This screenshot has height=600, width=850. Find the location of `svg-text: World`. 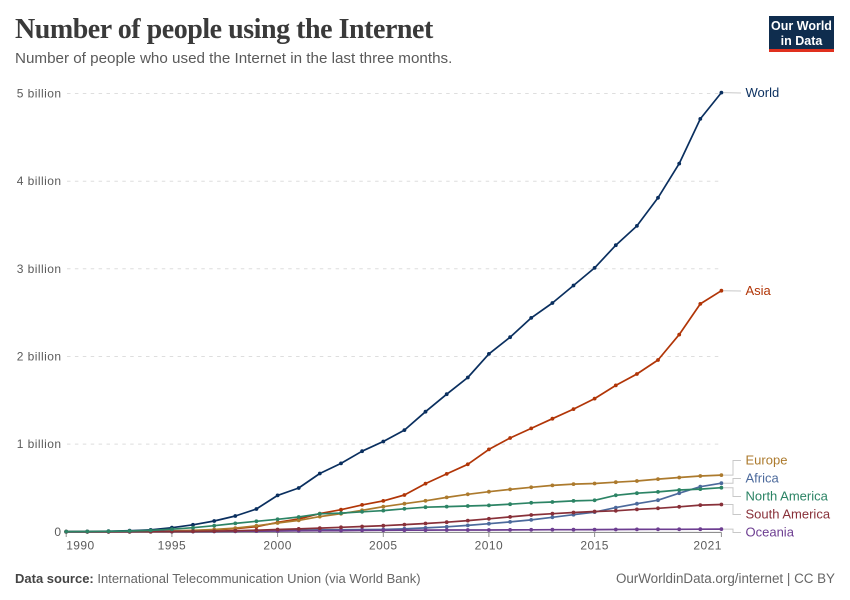

svg-text: World is located at coordinates (763, 92).